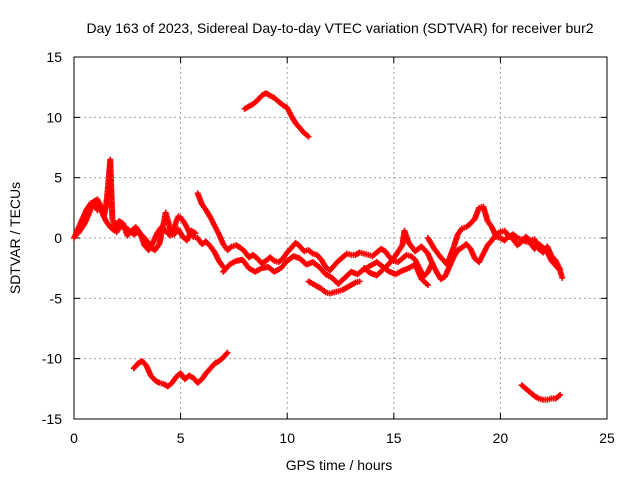 This screenshot has height=480, width=640. I want to click on series-arc-early-secondary, so click(137, 225).